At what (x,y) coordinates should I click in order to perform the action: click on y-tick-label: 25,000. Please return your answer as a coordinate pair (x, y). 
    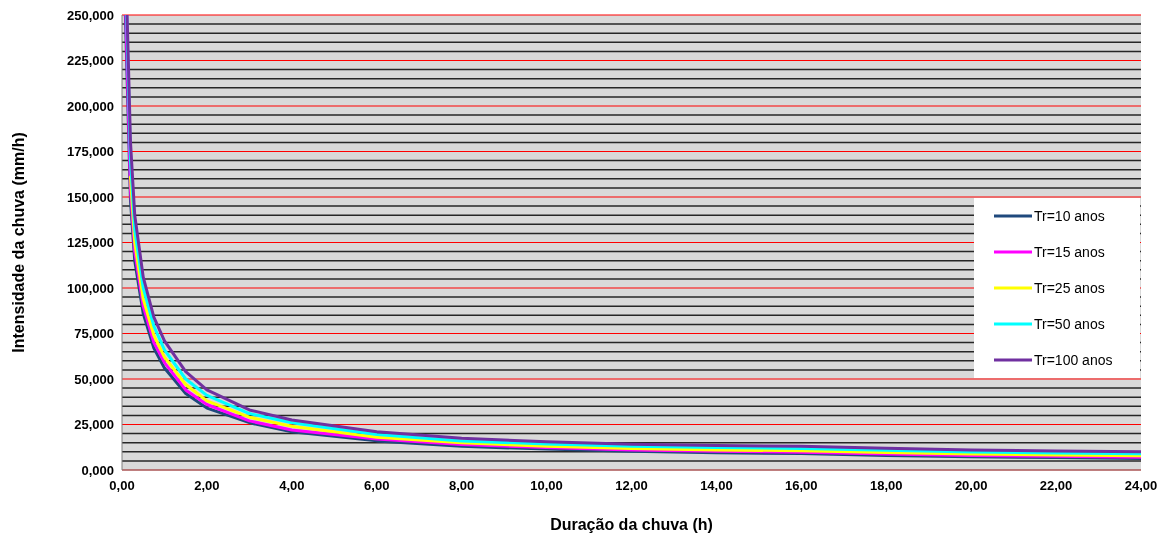
    Looking at the image, I should click on (94, 425).